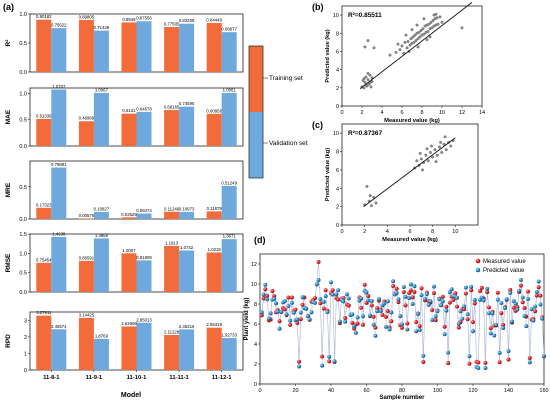  What do you see at coordinates (129, 19) in the screenshot?
I see `bar-value-label: 0.8549` at bounding box center [129, 19].